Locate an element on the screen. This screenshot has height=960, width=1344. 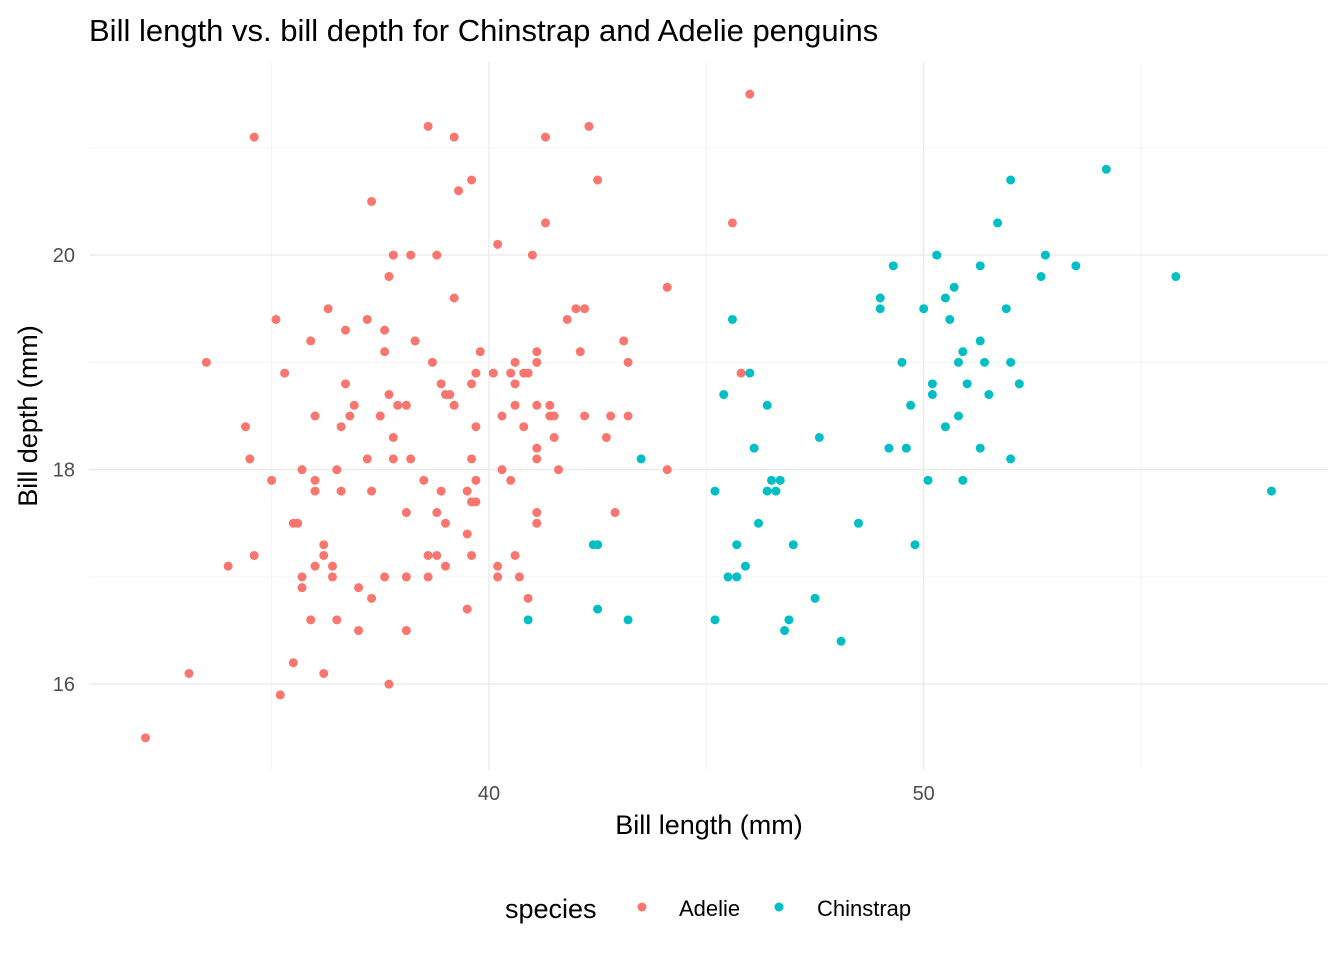
x-tick-label: 40 is located at coordinates (489, 794).